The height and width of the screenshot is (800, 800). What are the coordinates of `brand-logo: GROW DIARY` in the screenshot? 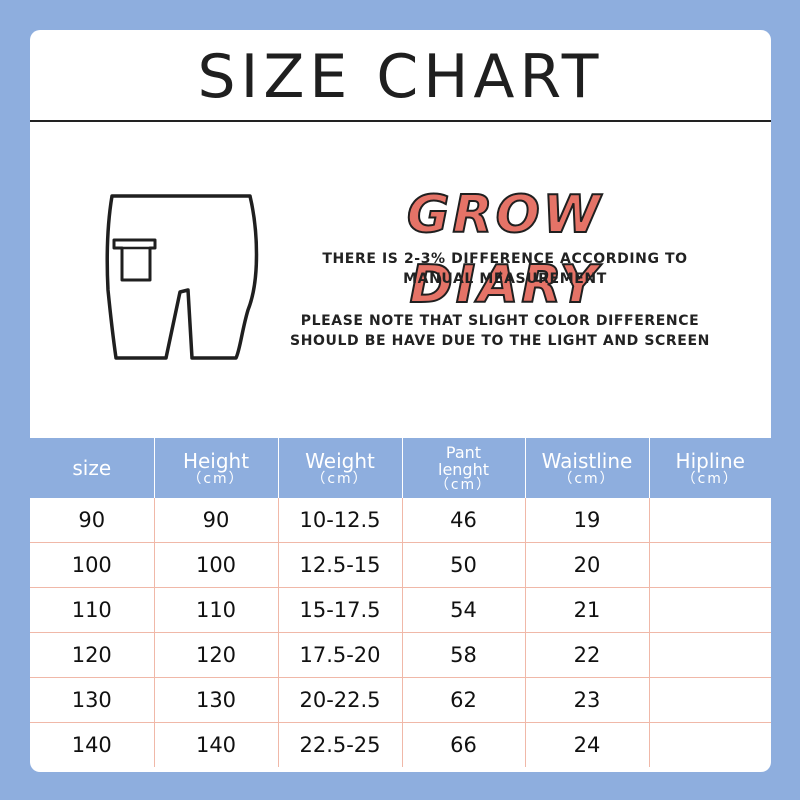 It's located at (505, 250).